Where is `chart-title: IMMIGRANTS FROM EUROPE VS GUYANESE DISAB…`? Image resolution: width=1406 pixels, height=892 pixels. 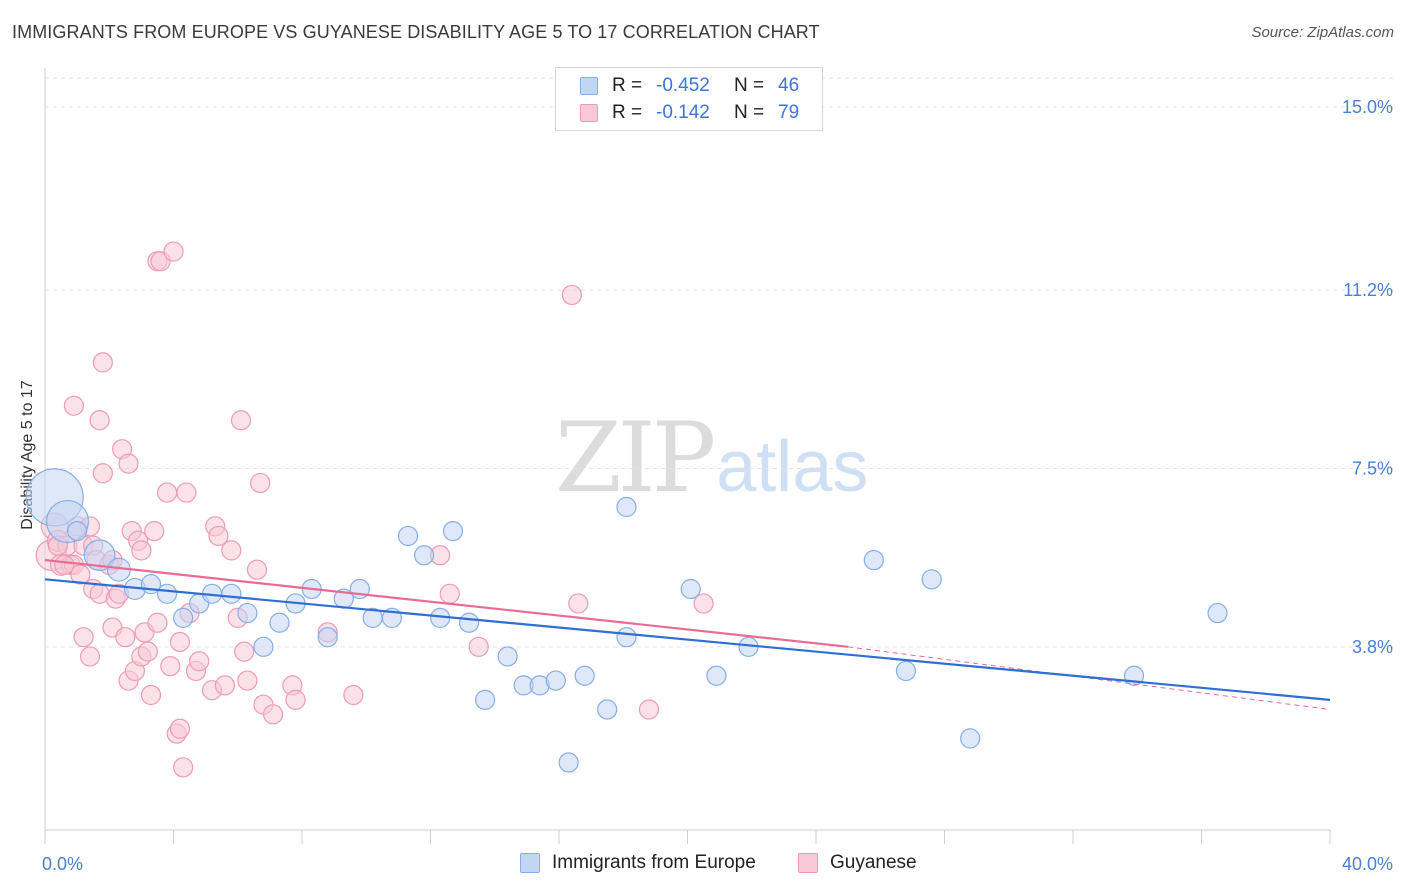 chart-title: IMMIGRANTS FROM EUROPE VS GUYANESE DISAB… is located at coordinates (416, 32).